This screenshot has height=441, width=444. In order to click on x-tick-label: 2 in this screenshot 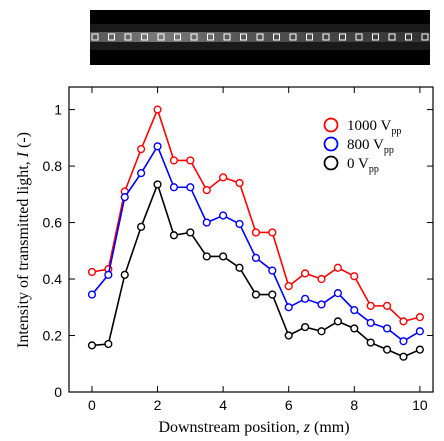, I will do `click(158, 405)`.